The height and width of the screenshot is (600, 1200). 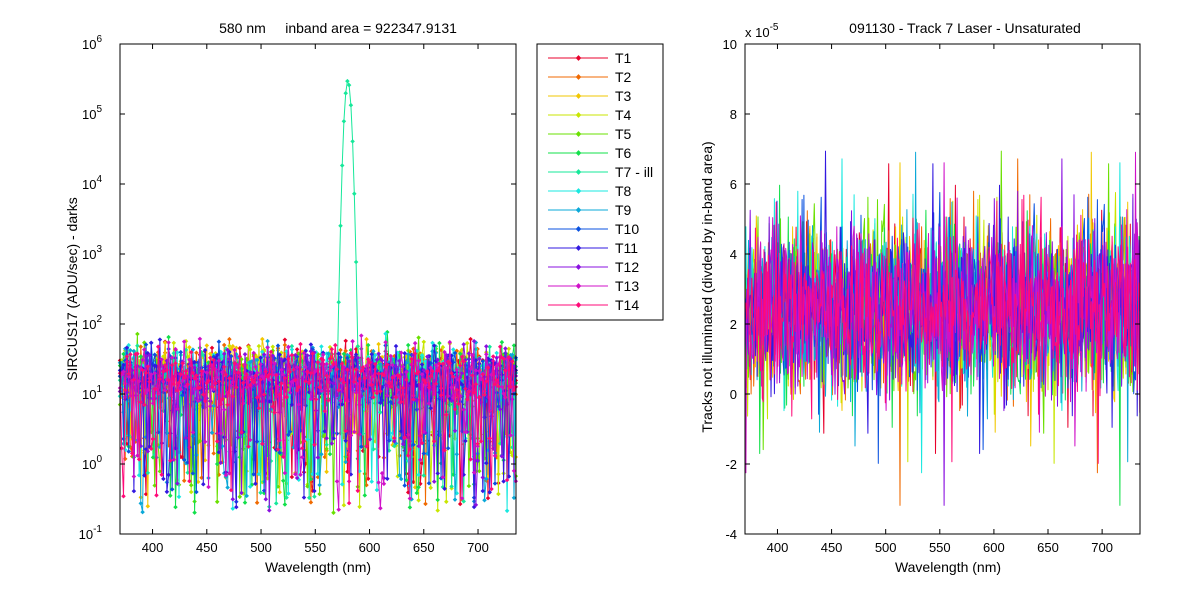 I want to click on legend-label: T6, so click(x=623, y=153).